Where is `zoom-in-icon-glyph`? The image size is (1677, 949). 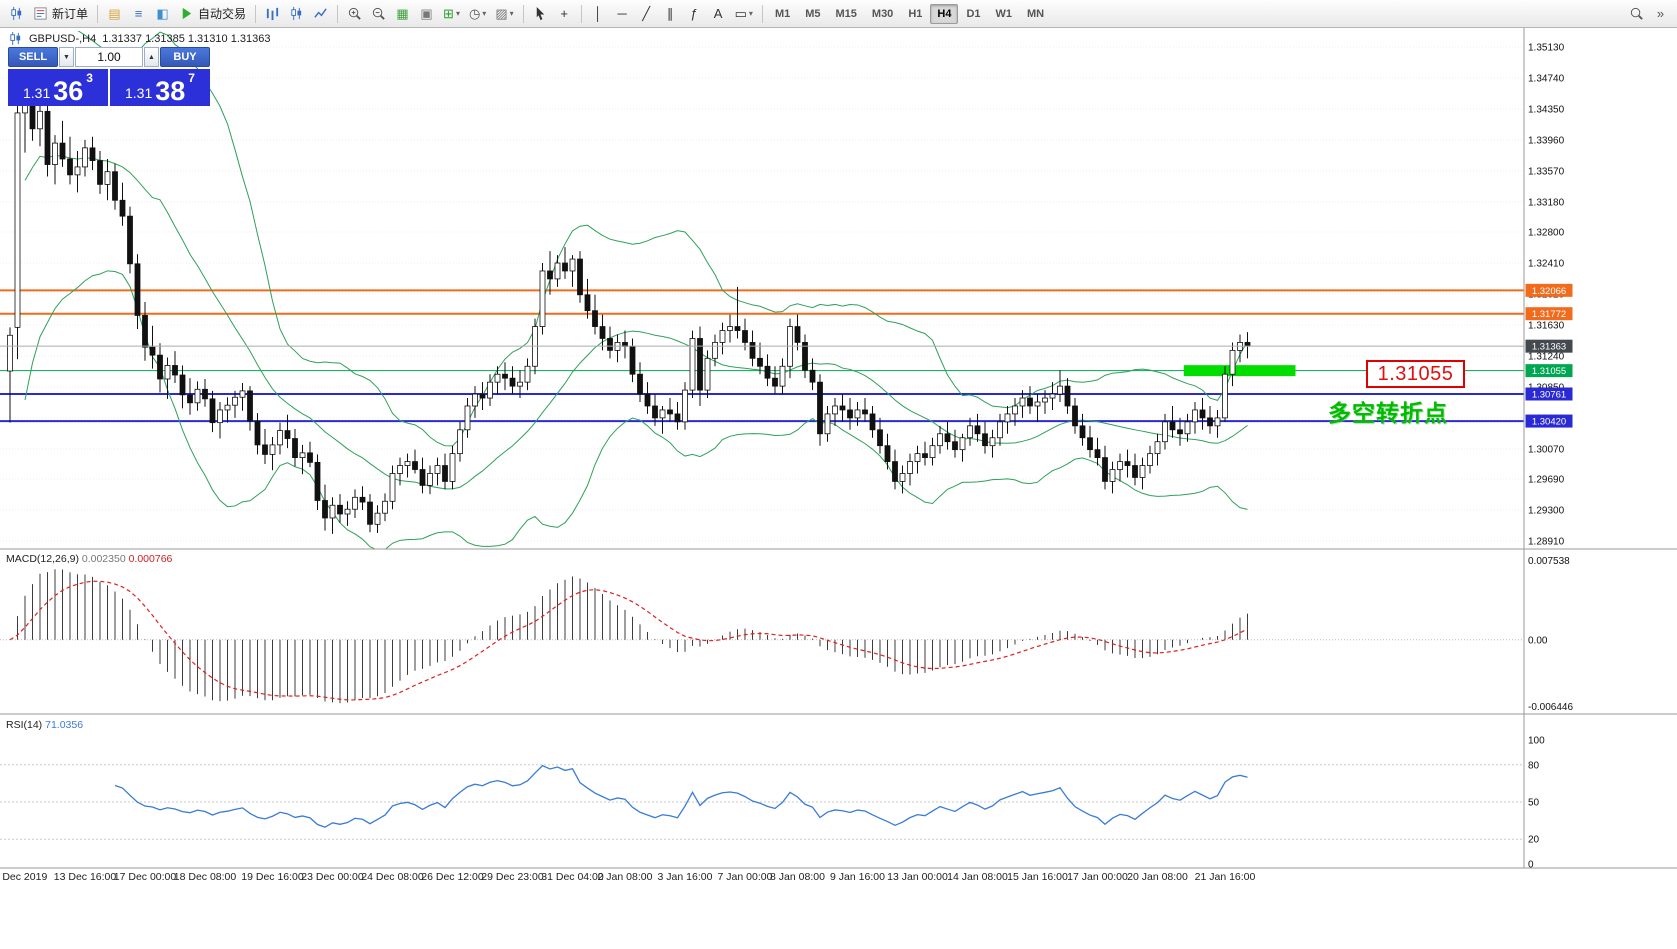
zoom-in-icon-glyph is located at coordinates (354, 13).